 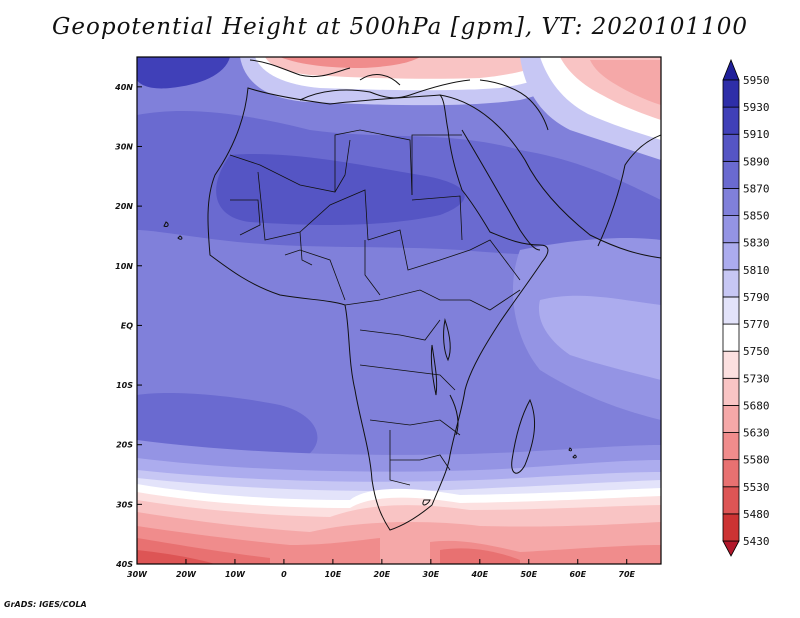 I want to click on field-med-red, so click(x=350, y=62).